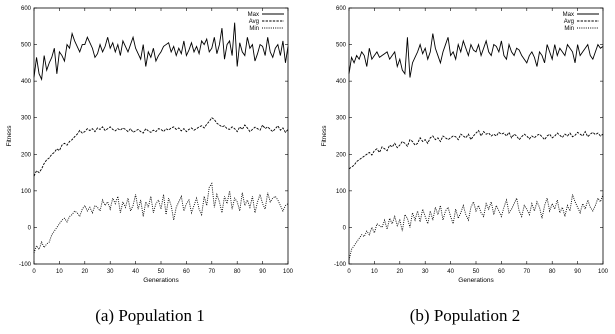 This screenshot has width=615, height=334. What do you see at coordinates (465, 315) in the screenshot?
I see `caption-population-2: (b) Population 2` at bounding box center [465, 315].